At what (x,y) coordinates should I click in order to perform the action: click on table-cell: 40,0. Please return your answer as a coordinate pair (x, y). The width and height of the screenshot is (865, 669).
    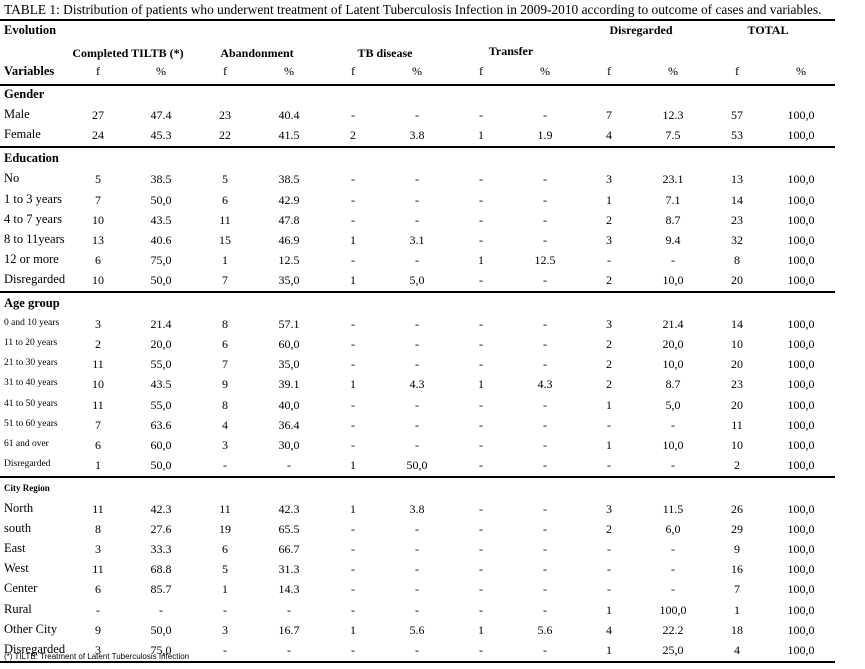
    Looking at the image, I should click on (289, 404).